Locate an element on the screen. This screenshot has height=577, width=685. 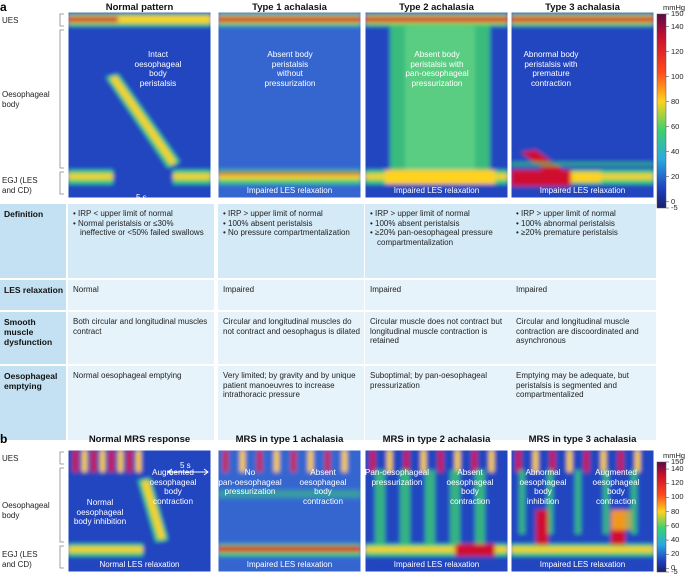
annotation-line: Abnormal is located at coordinates (543, 472).